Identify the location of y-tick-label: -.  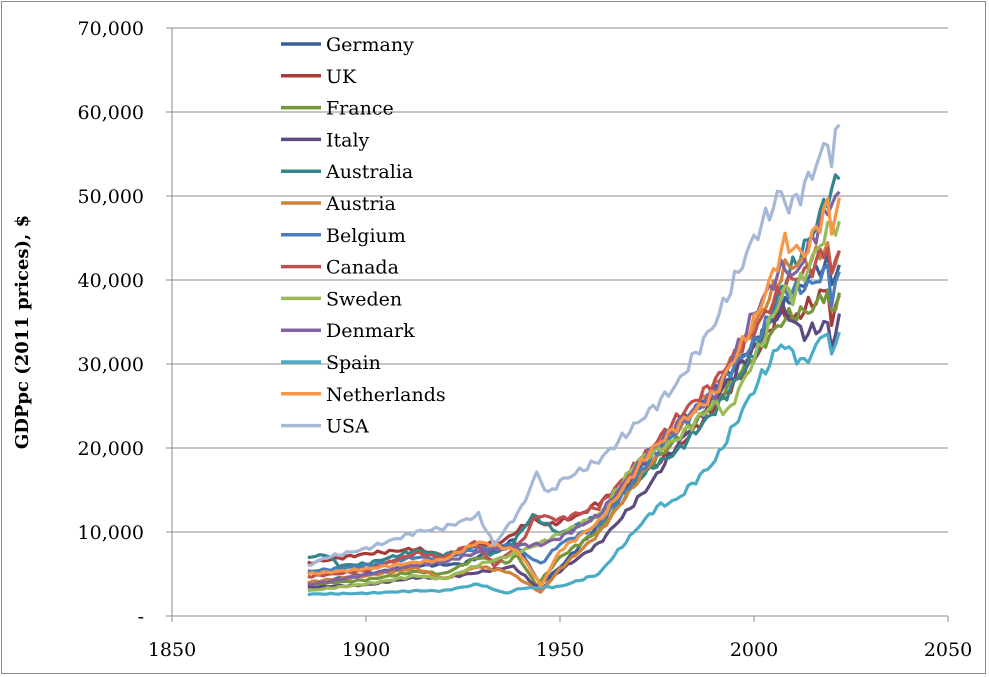
(141, 617).